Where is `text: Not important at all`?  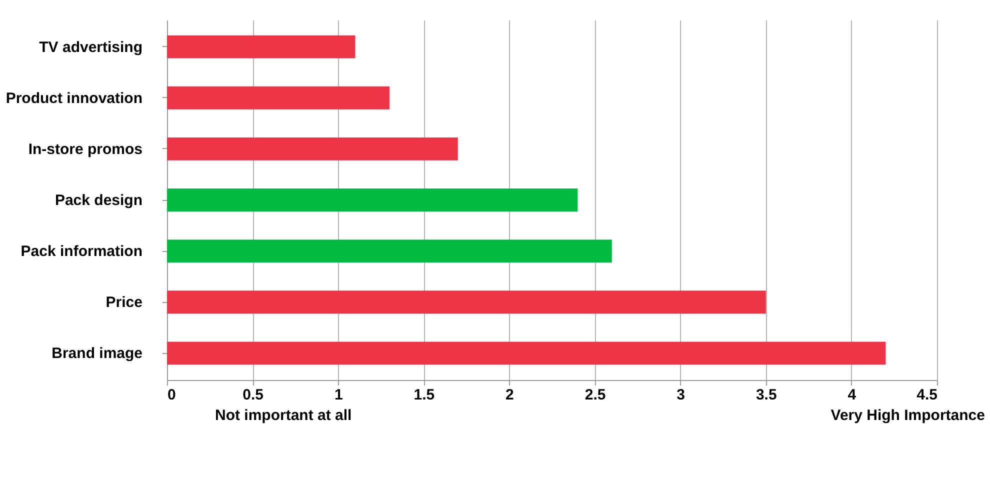 text: Not important at all is located at coordinates (283, 415).